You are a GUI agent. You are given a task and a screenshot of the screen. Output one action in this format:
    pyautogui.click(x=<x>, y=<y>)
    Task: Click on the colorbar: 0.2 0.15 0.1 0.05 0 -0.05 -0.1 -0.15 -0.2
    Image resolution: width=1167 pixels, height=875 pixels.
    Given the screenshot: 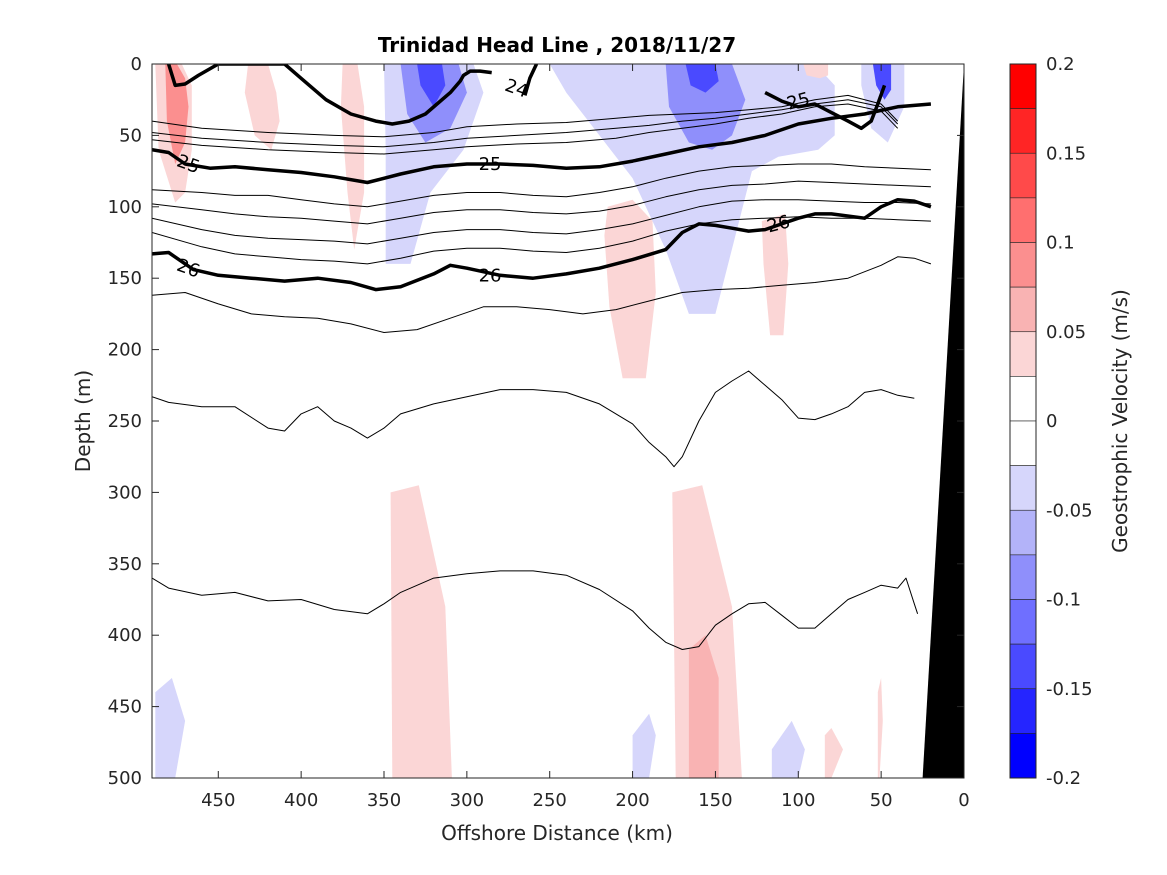 What is the action you would take?
    pyautogui.click(x=1051, y=421)
    